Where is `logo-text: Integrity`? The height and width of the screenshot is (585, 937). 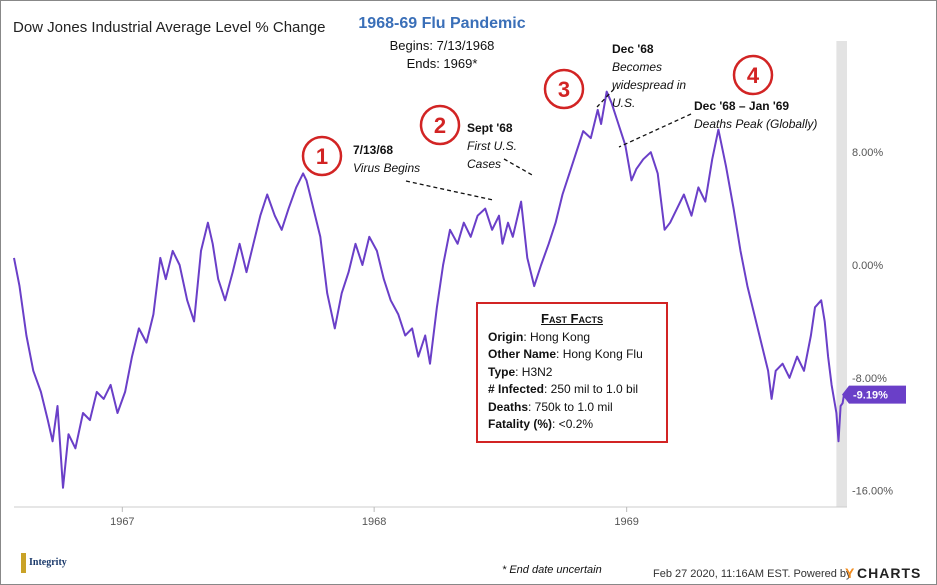
logo-text: Integrity is located at coordinates (48, 562).